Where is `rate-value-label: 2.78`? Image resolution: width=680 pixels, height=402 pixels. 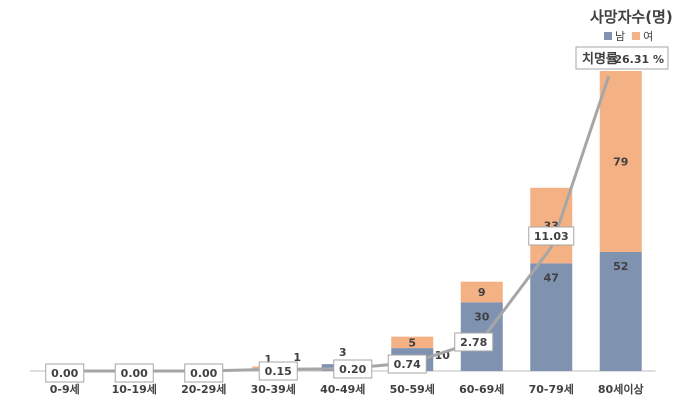
rate-value-label: 2.78 is located at coordinates (473, 342).